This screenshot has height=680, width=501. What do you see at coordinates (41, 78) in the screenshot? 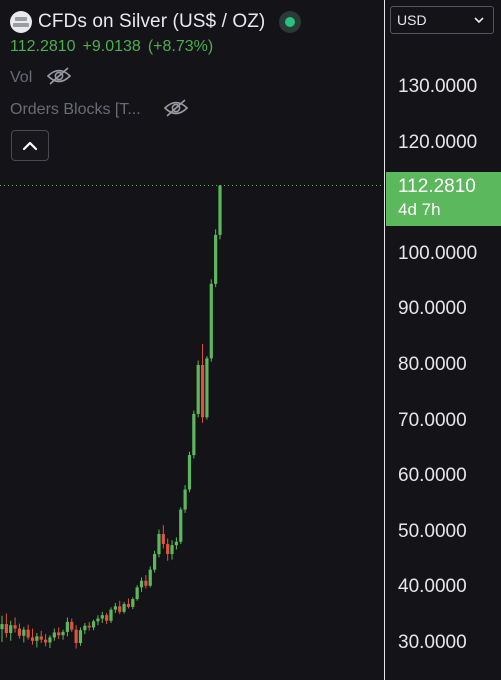
I see `indicator-vol: Vol` at bounding box center [41, 78].